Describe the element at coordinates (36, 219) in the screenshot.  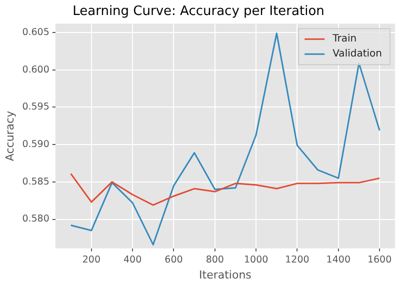
I see `y-tick-label: 0.580` at that location.